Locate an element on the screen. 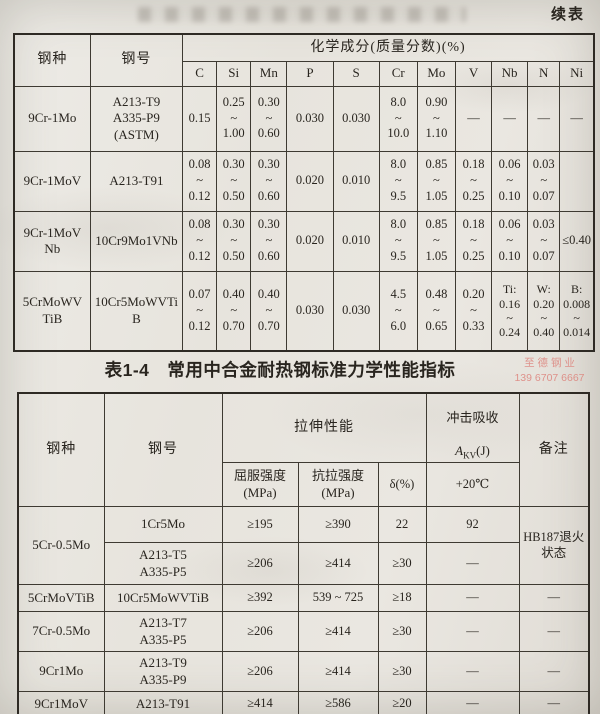 The height and width of the screenshot is (714, 600). t1-value-cell: 0.15 is located at coordinates (200, 118).